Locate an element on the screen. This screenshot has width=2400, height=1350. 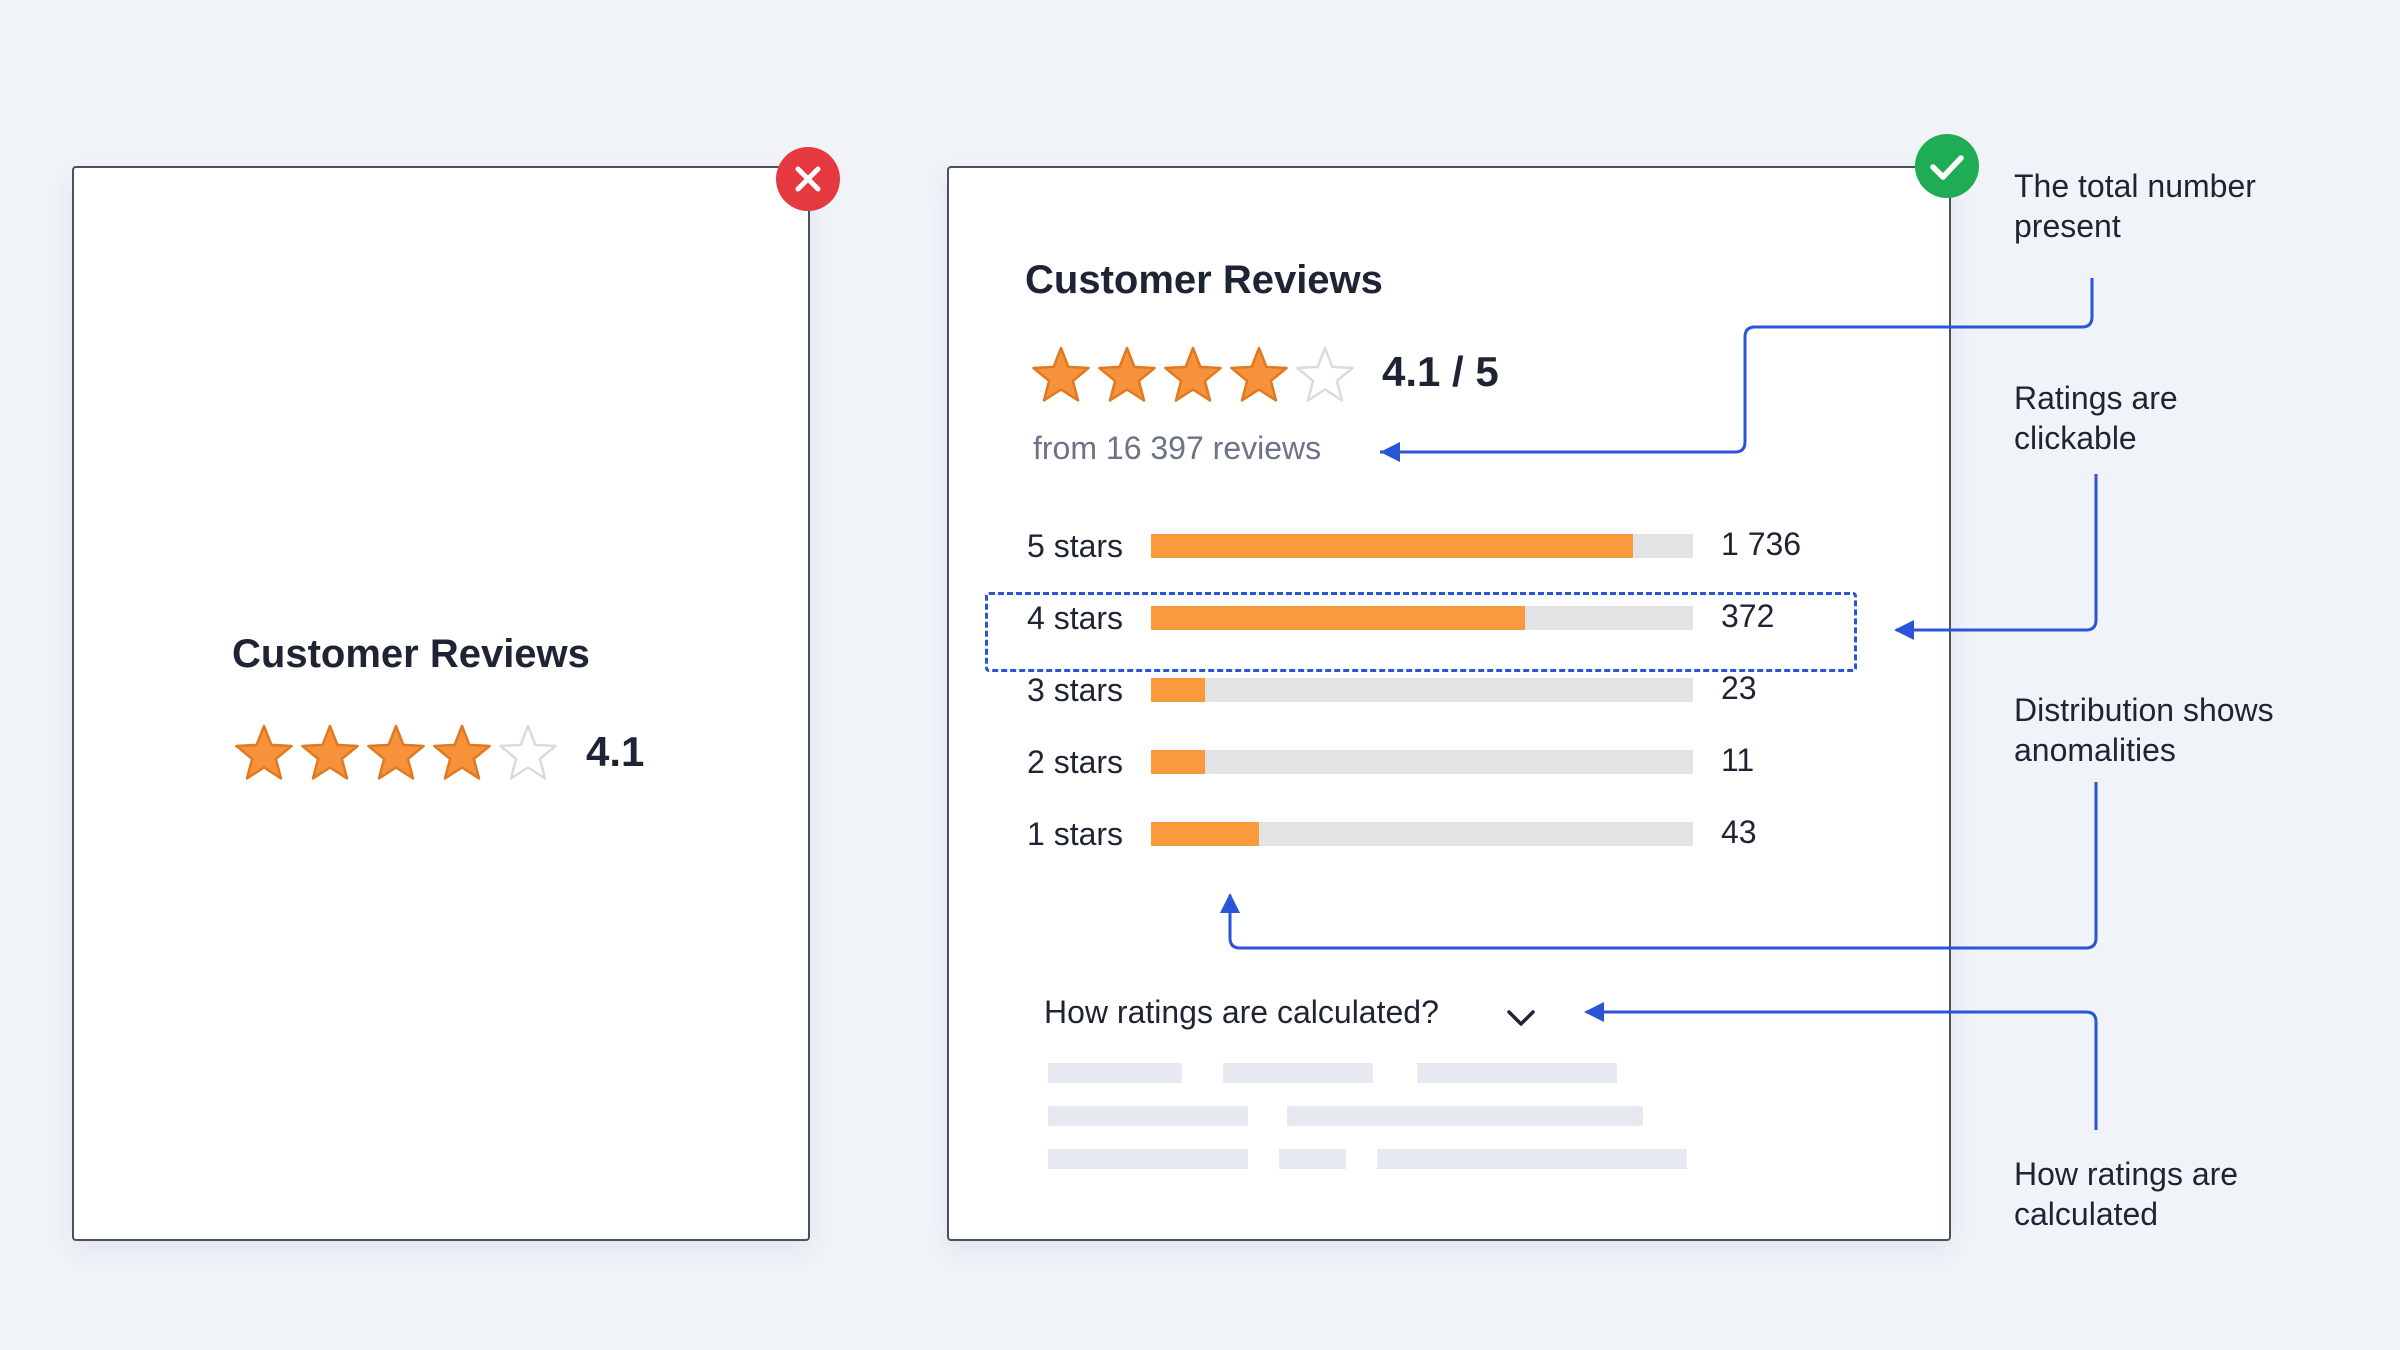
connector-how-calculated is located at coordinates (1842, 1070).